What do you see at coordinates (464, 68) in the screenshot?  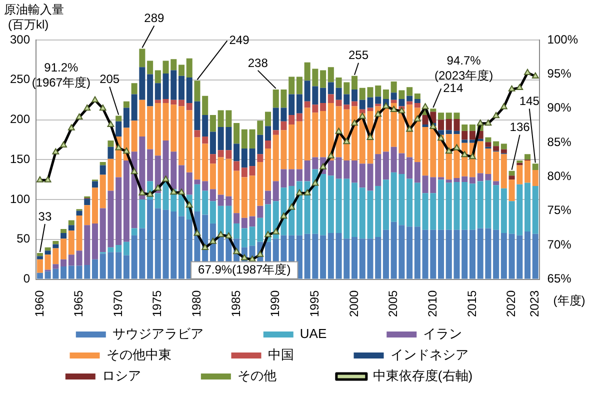 I see `annotation: 94.7% (2023年度)` at bounding box center [464, 68].